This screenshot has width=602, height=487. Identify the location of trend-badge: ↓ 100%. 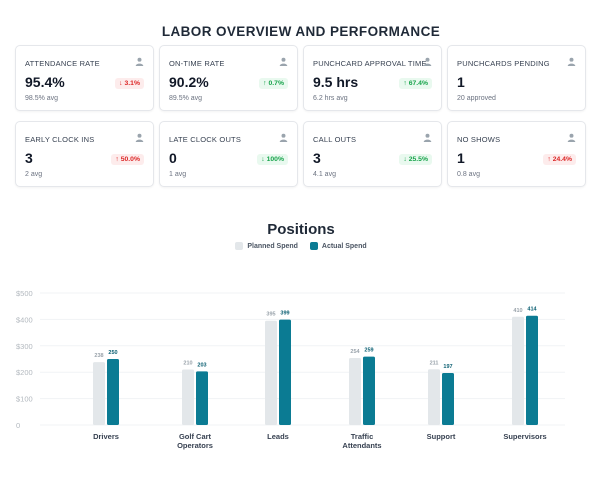
(272, 159).